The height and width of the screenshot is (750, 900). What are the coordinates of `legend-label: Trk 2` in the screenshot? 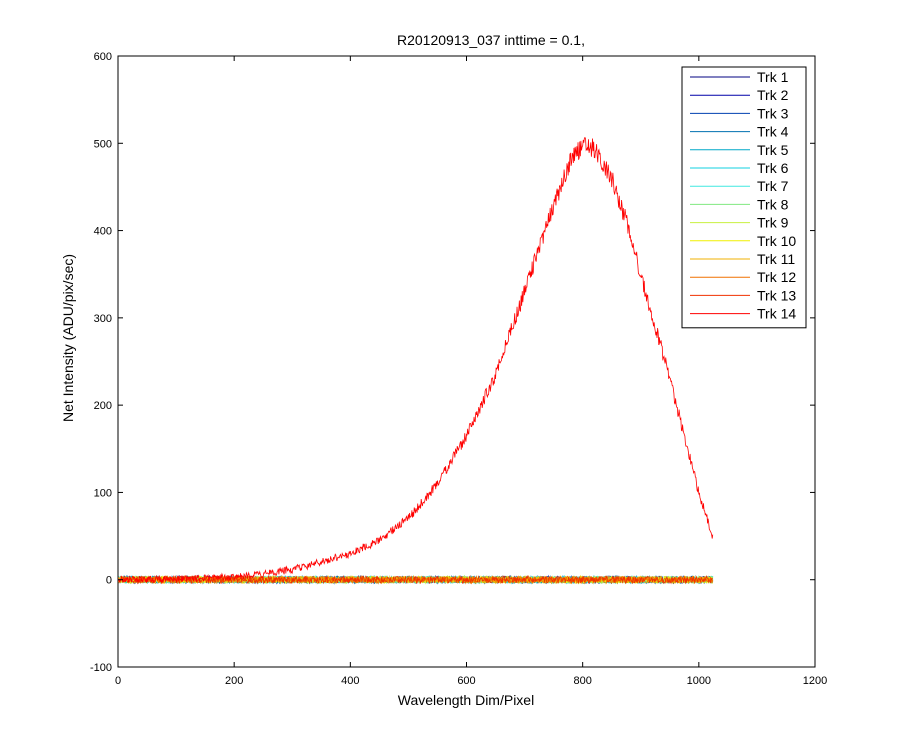 It's located at (773, 95).